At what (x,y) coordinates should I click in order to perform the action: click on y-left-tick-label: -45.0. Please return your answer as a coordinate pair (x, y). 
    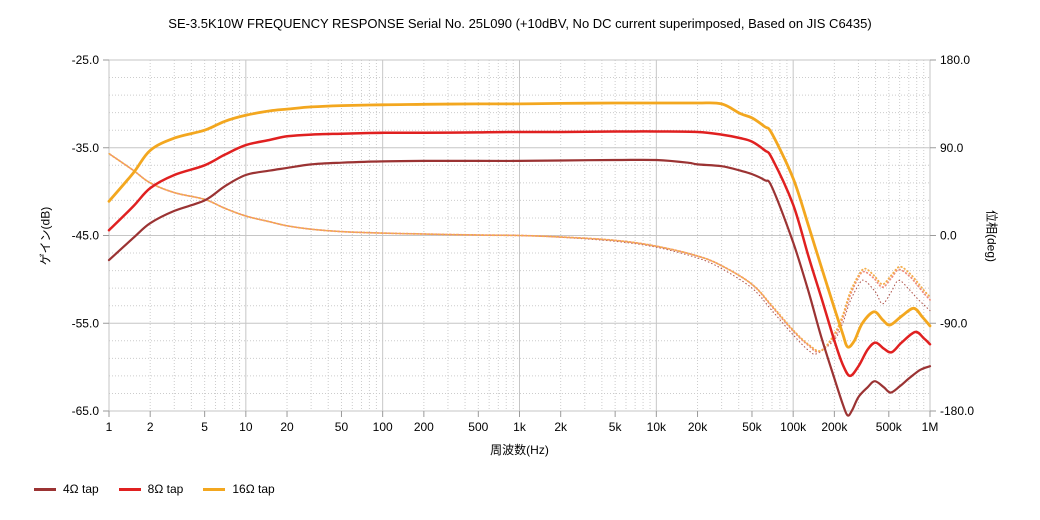
    Looking at the image, I should click on (86, 236).